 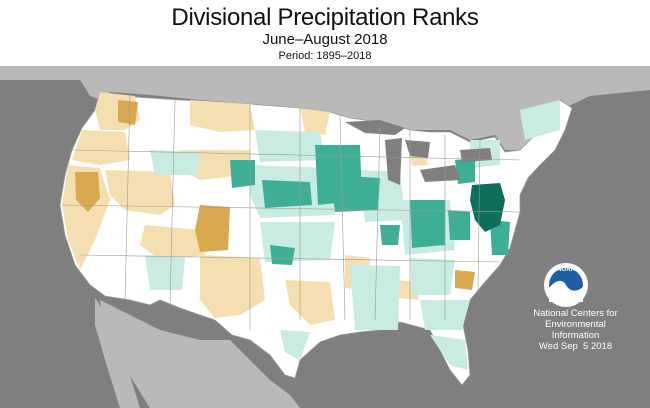 I want to click on noaa-logo-text: NOAA, so click(x=566, y=270).